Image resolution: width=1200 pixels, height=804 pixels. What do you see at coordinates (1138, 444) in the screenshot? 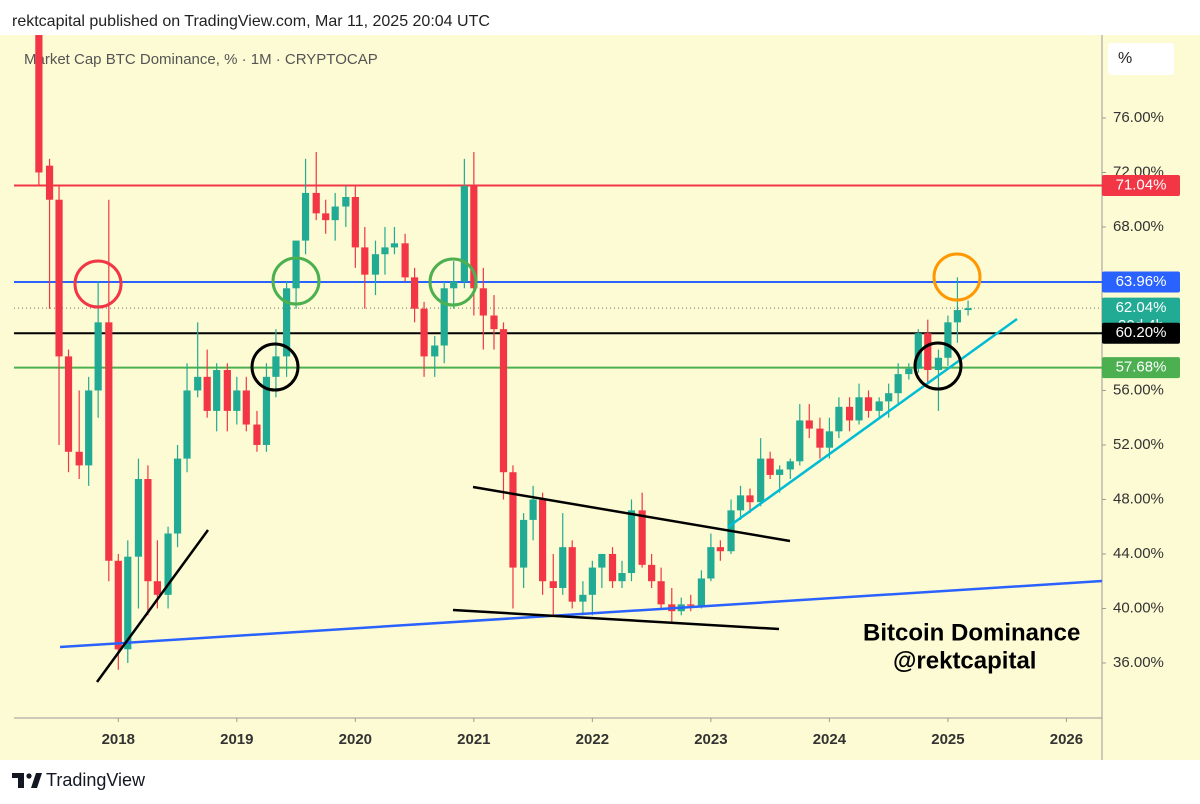
I see `y-tick-label: 52.00%` at bounding box center [1138, 444].